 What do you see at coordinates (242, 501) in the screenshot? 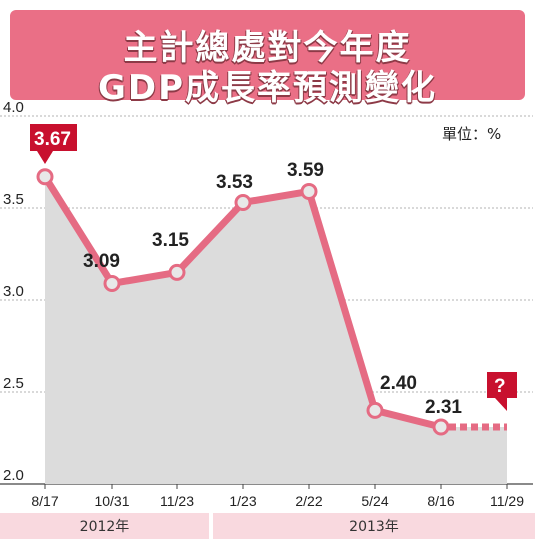
I see `x-tick-label: 1/23` at bounding box center [242, 501].